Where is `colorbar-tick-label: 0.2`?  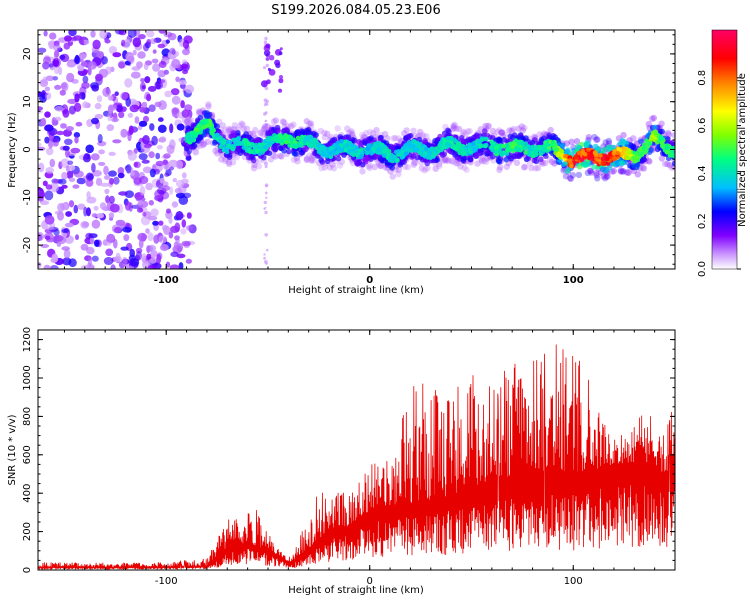
colorbar-tick-label: 0.2 is located at coordinates (702, 221).